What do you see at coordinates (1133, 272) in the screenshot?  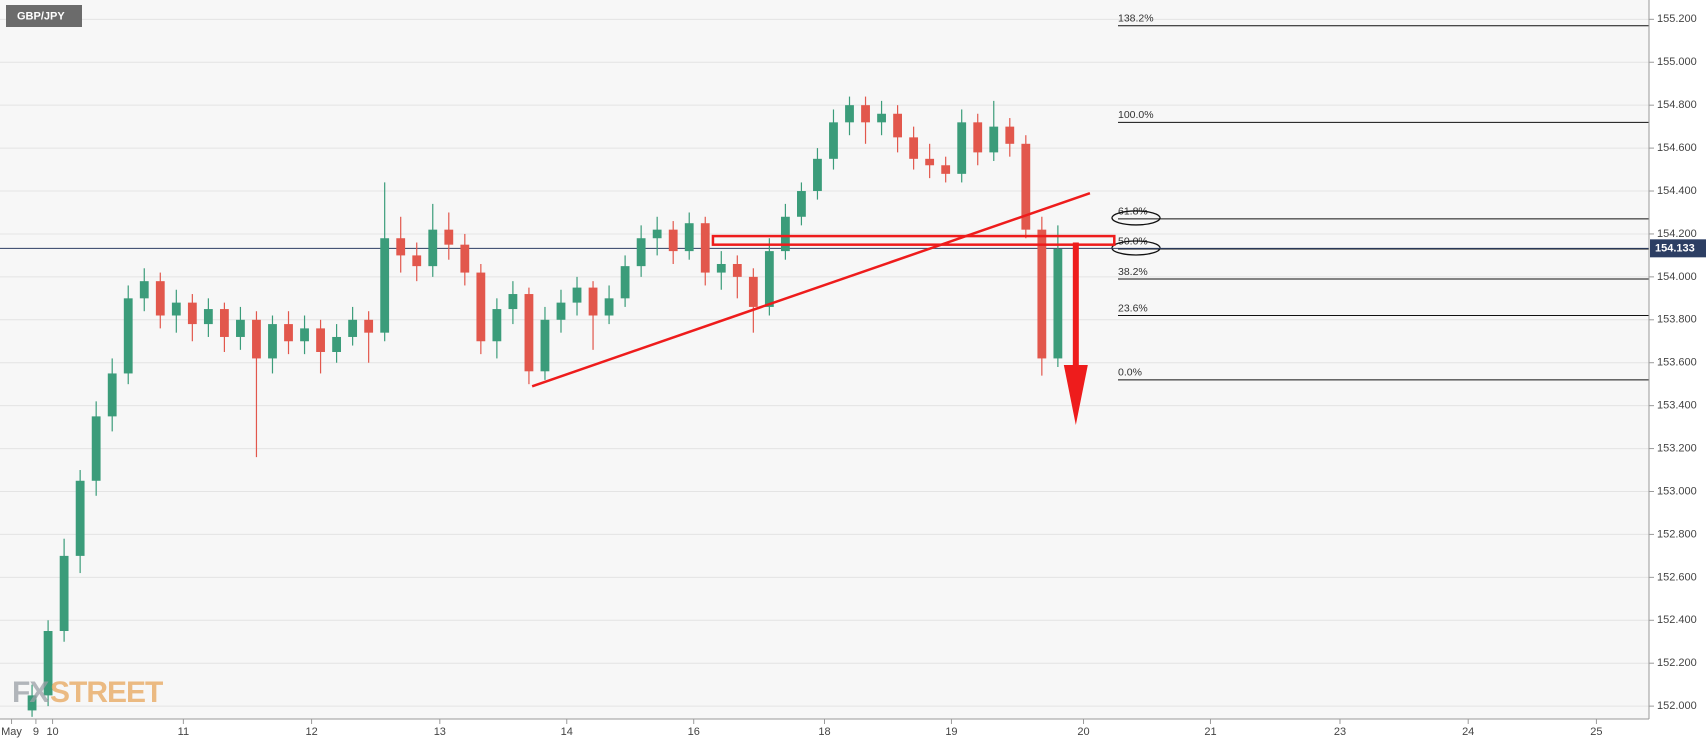 I see `fib-level-label: 38.2%` at bounding box center [1133, 272].